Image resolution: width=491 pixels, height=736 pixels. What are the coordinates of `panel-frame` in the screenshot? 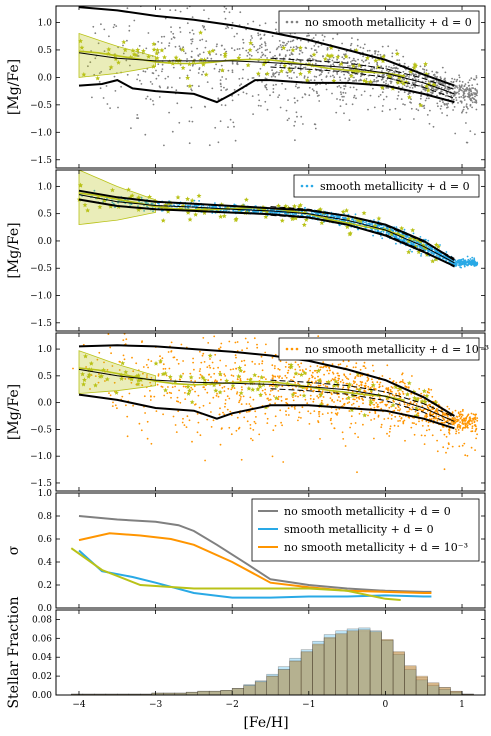 It's located at (270, 550).